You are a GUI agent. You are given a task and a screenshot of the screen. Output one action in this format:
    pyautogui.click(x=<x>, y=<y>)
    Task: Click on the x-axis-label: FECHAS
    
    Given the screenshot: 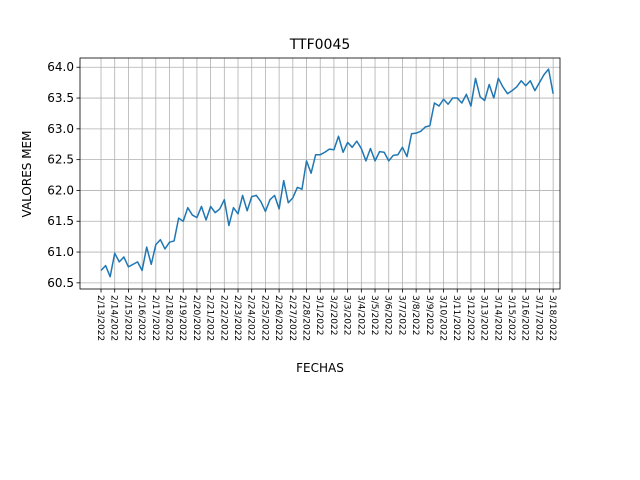 What is the action you would take?
    pyautogui.click(x=320, y=368)
    